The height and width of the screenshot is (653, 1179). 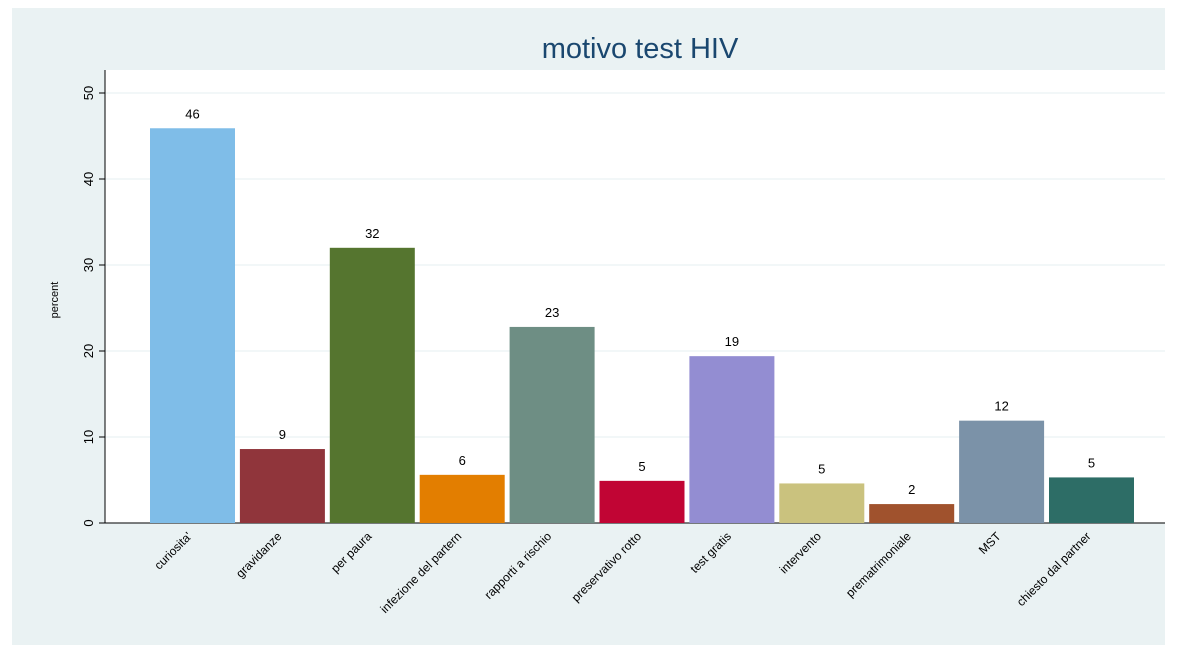 I want to click on chart-title: motivo test HIV, so click(x=640, y=49).